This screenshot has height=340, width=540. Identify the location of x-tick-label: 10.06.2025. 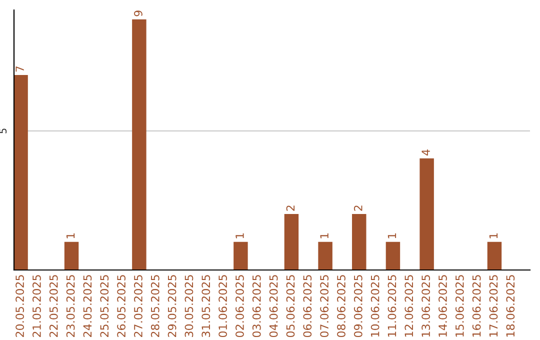
(375, 306).